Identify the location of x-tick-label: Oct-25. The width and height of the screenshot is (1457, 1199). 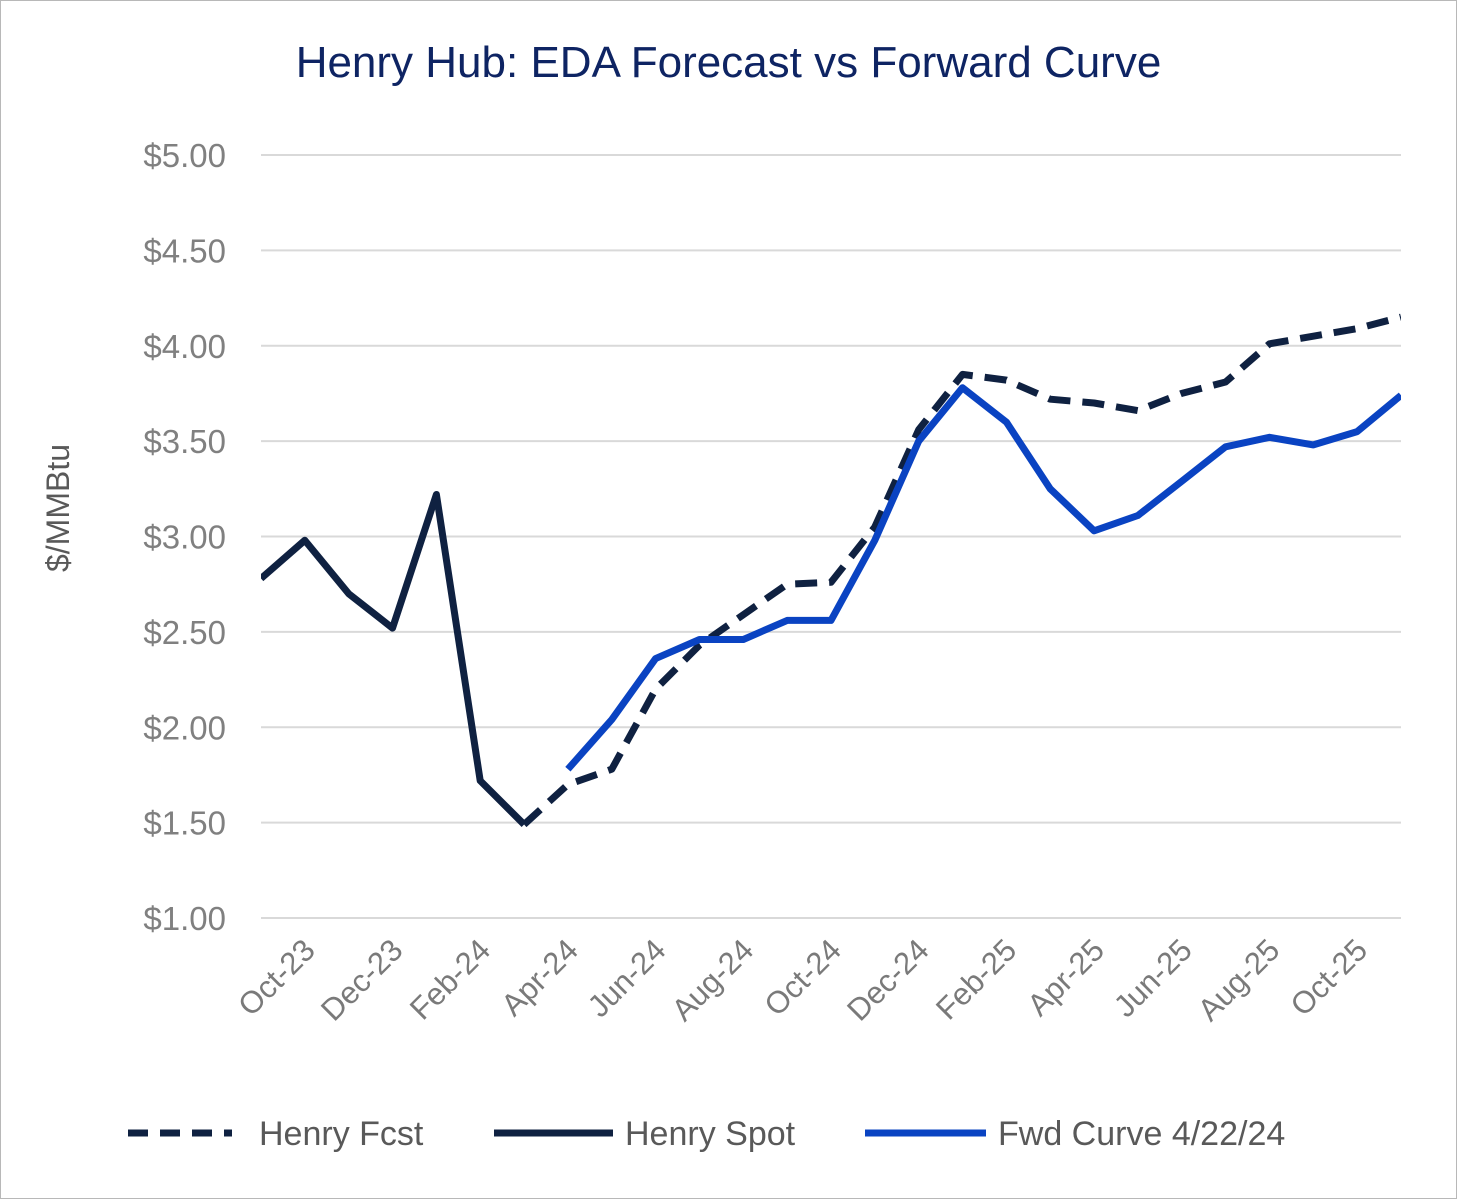
(1329, 977).